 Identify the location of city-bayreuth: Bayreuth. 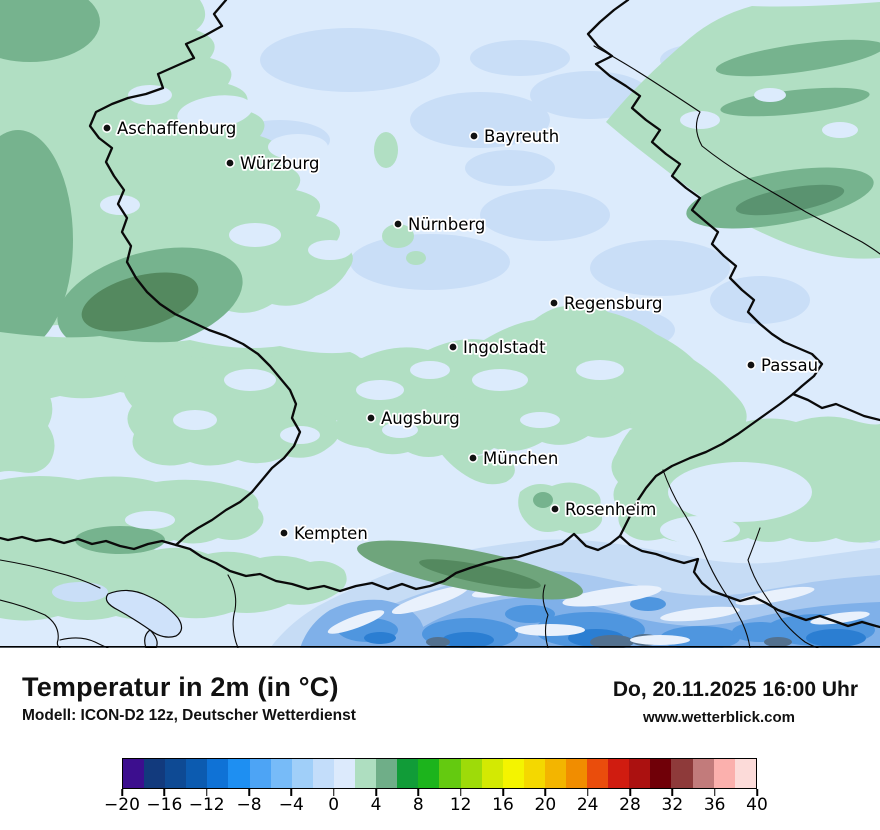
(514, 136).